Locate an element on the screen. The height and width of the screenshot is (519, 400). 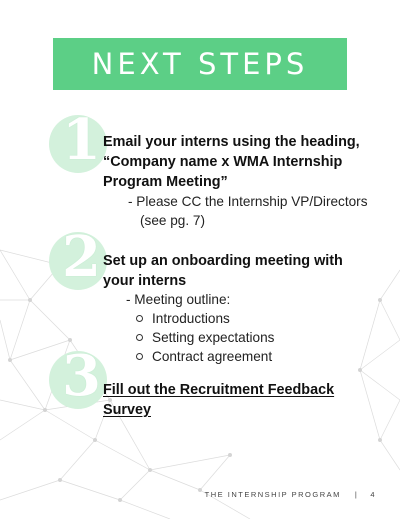
list-item: Contract agreement is located at coordinates (204, 357).